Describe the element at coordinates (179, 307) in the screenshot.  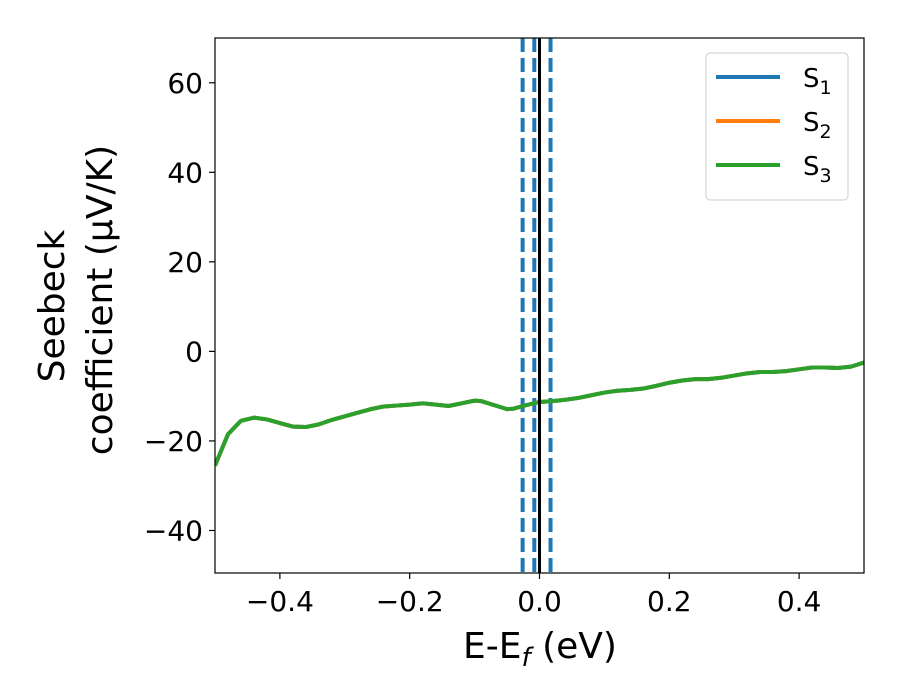
I see `y-axis-ticks: −40 −20 0 20 40 60` at that location.